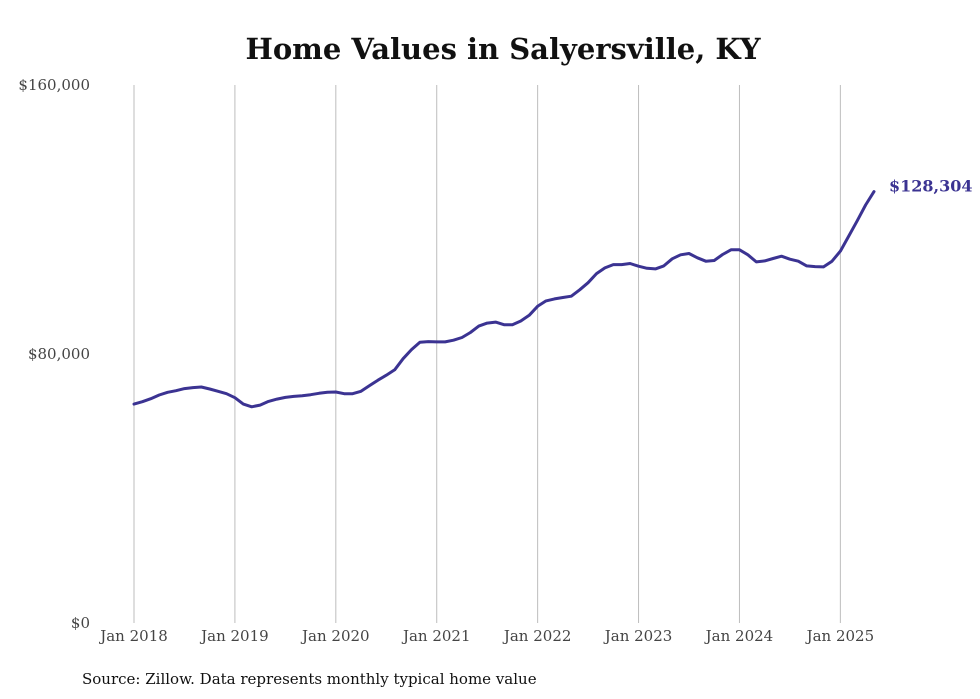 The width and height of the screenshot is (980, 699). I want to click on x-tick-label: Jan 2021, so click(436, 636).